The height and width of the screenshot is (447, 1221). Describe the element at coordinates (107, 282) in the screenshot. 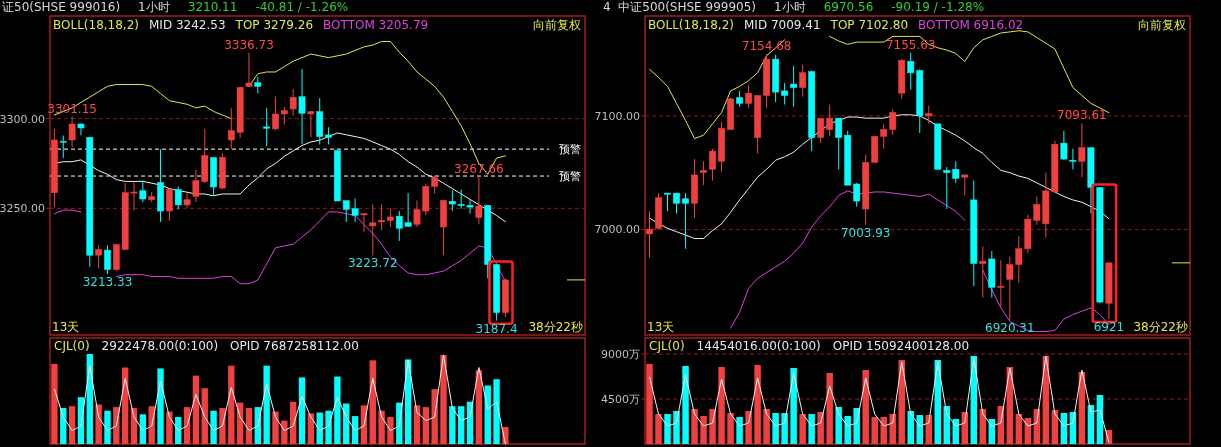

I see `annotation: 3213.33` at that location.